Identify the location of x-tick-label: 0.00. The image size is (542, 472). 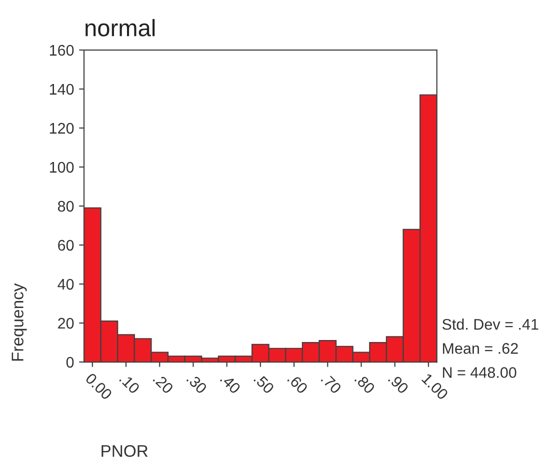
(98, 386).